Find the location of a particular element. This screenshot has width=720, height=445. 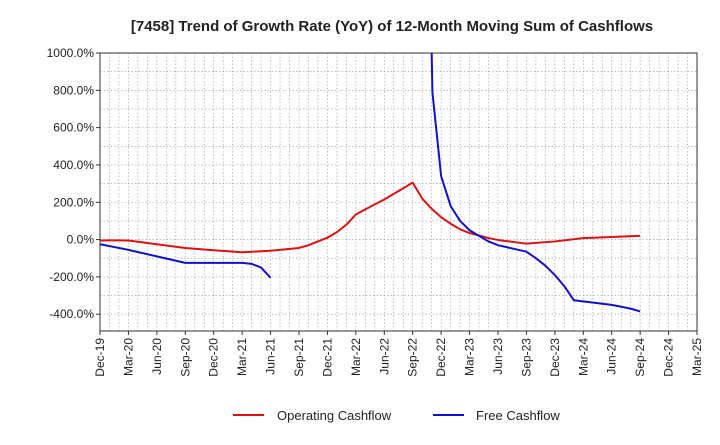

y-tick-label: 800.0% is located at coordinates (73, 90).